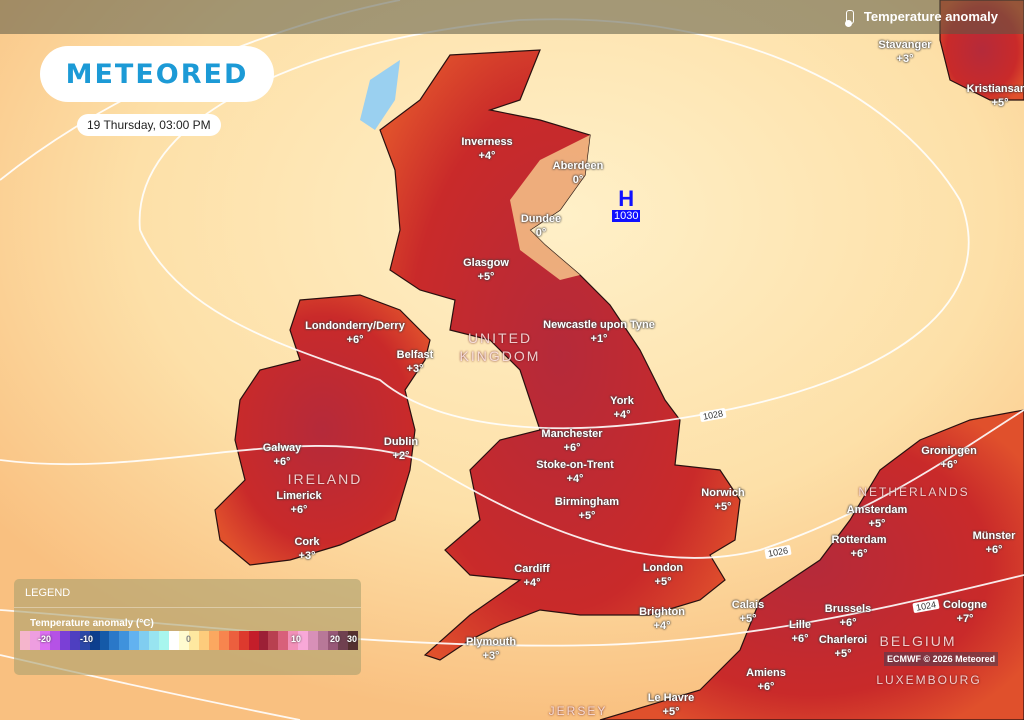 The height and width of the screenshot is (720, 1024). Describe the element at coordinates (578, 173) in the screenshot. I see `city-label: Aberdeen 0°` at that location.